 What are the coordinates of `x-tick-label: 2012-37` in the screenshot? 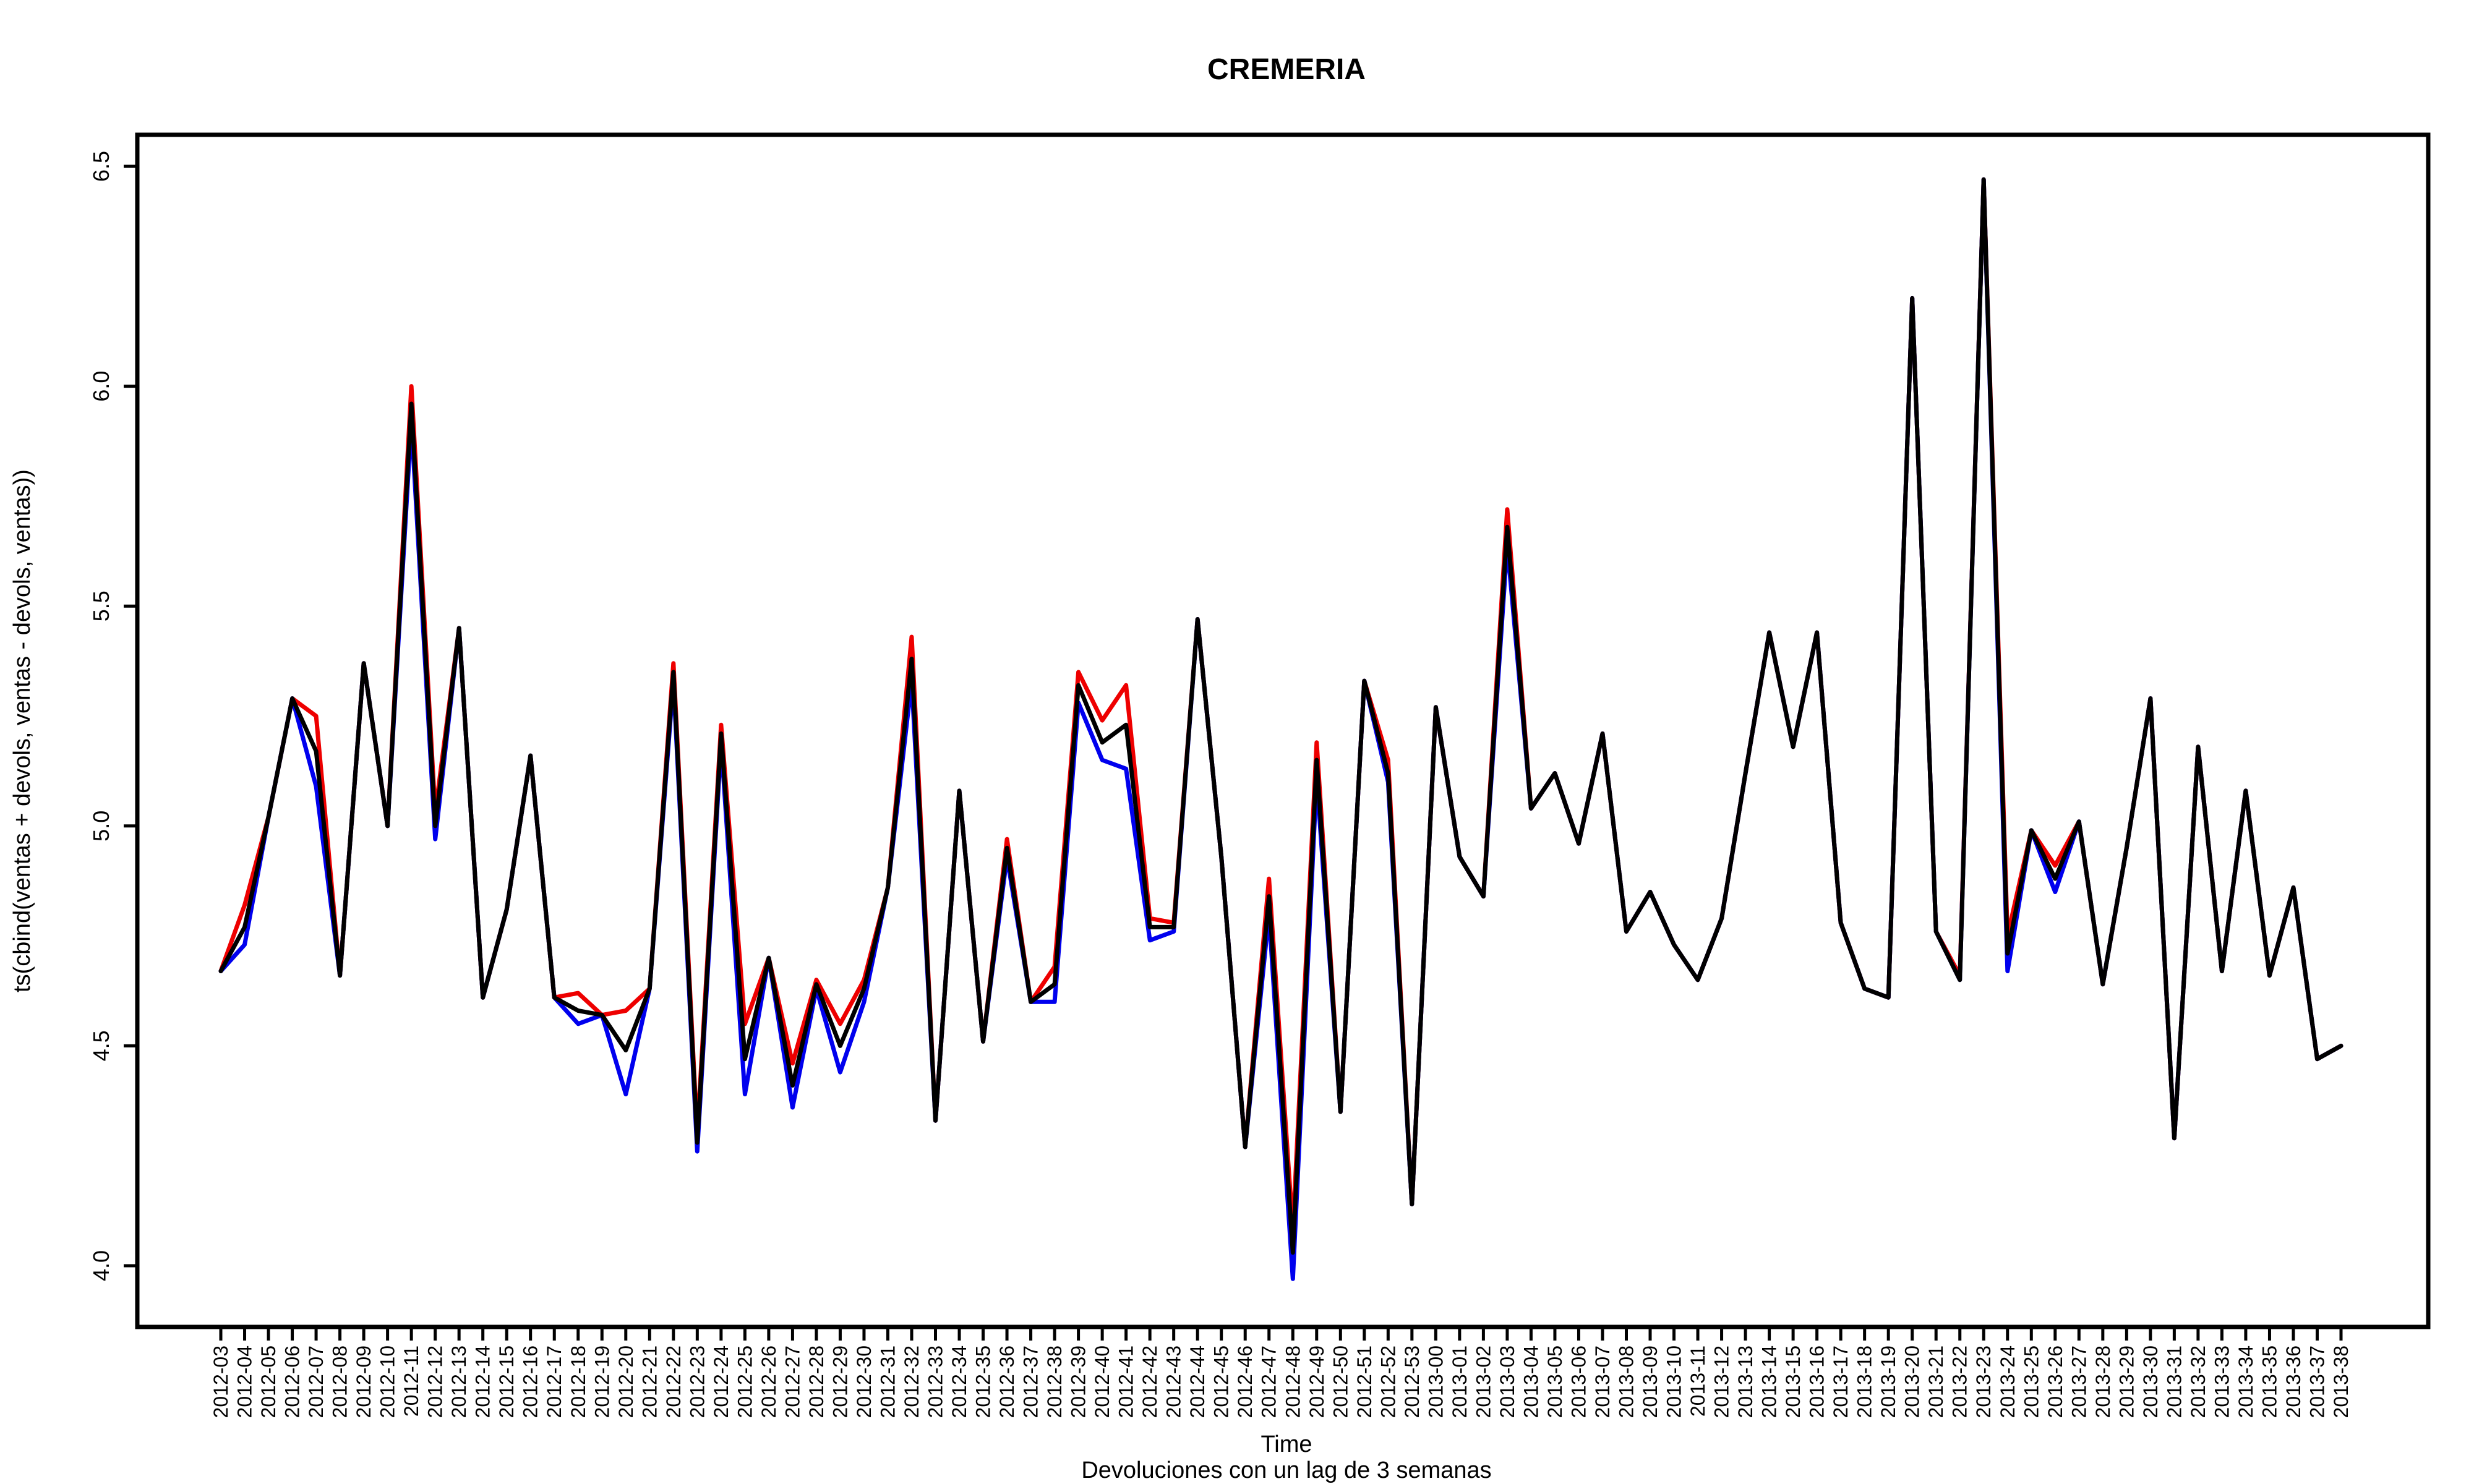 It's located at (1031, 1381).